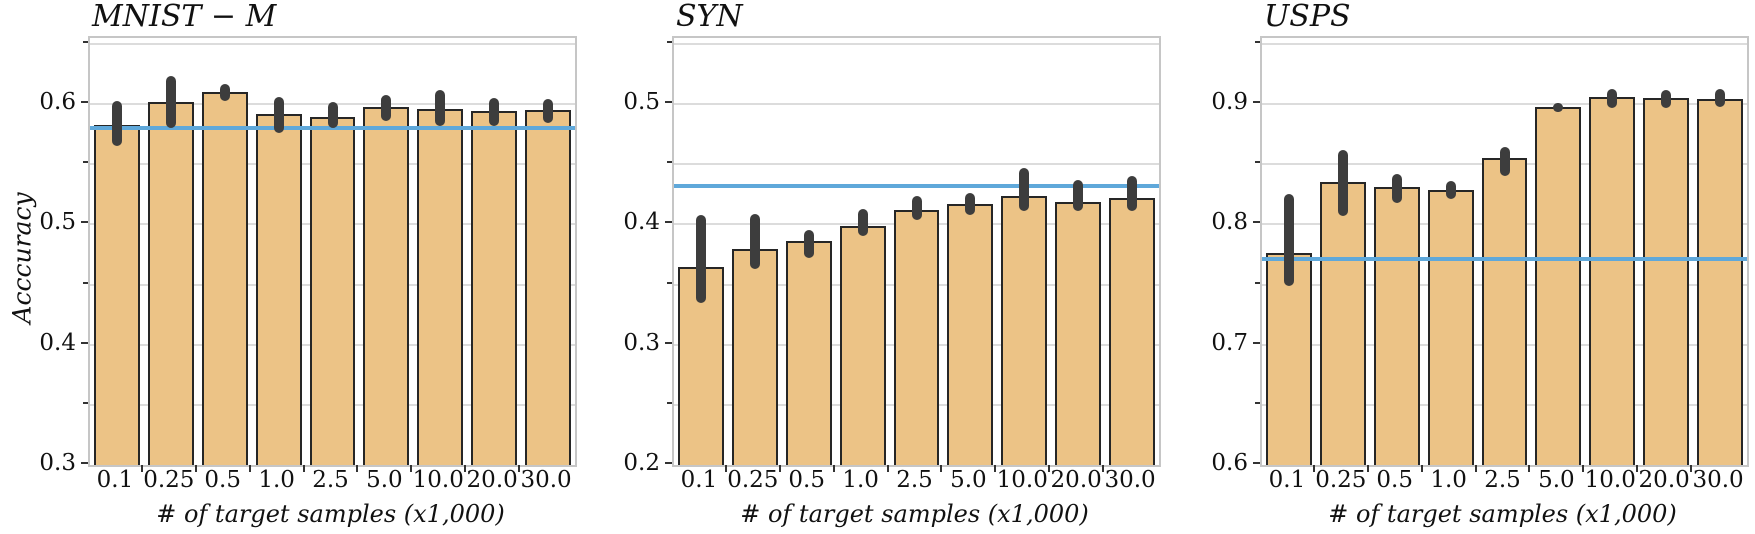  I want to click on y-tick-label: 0.9, so click(1229, 102).